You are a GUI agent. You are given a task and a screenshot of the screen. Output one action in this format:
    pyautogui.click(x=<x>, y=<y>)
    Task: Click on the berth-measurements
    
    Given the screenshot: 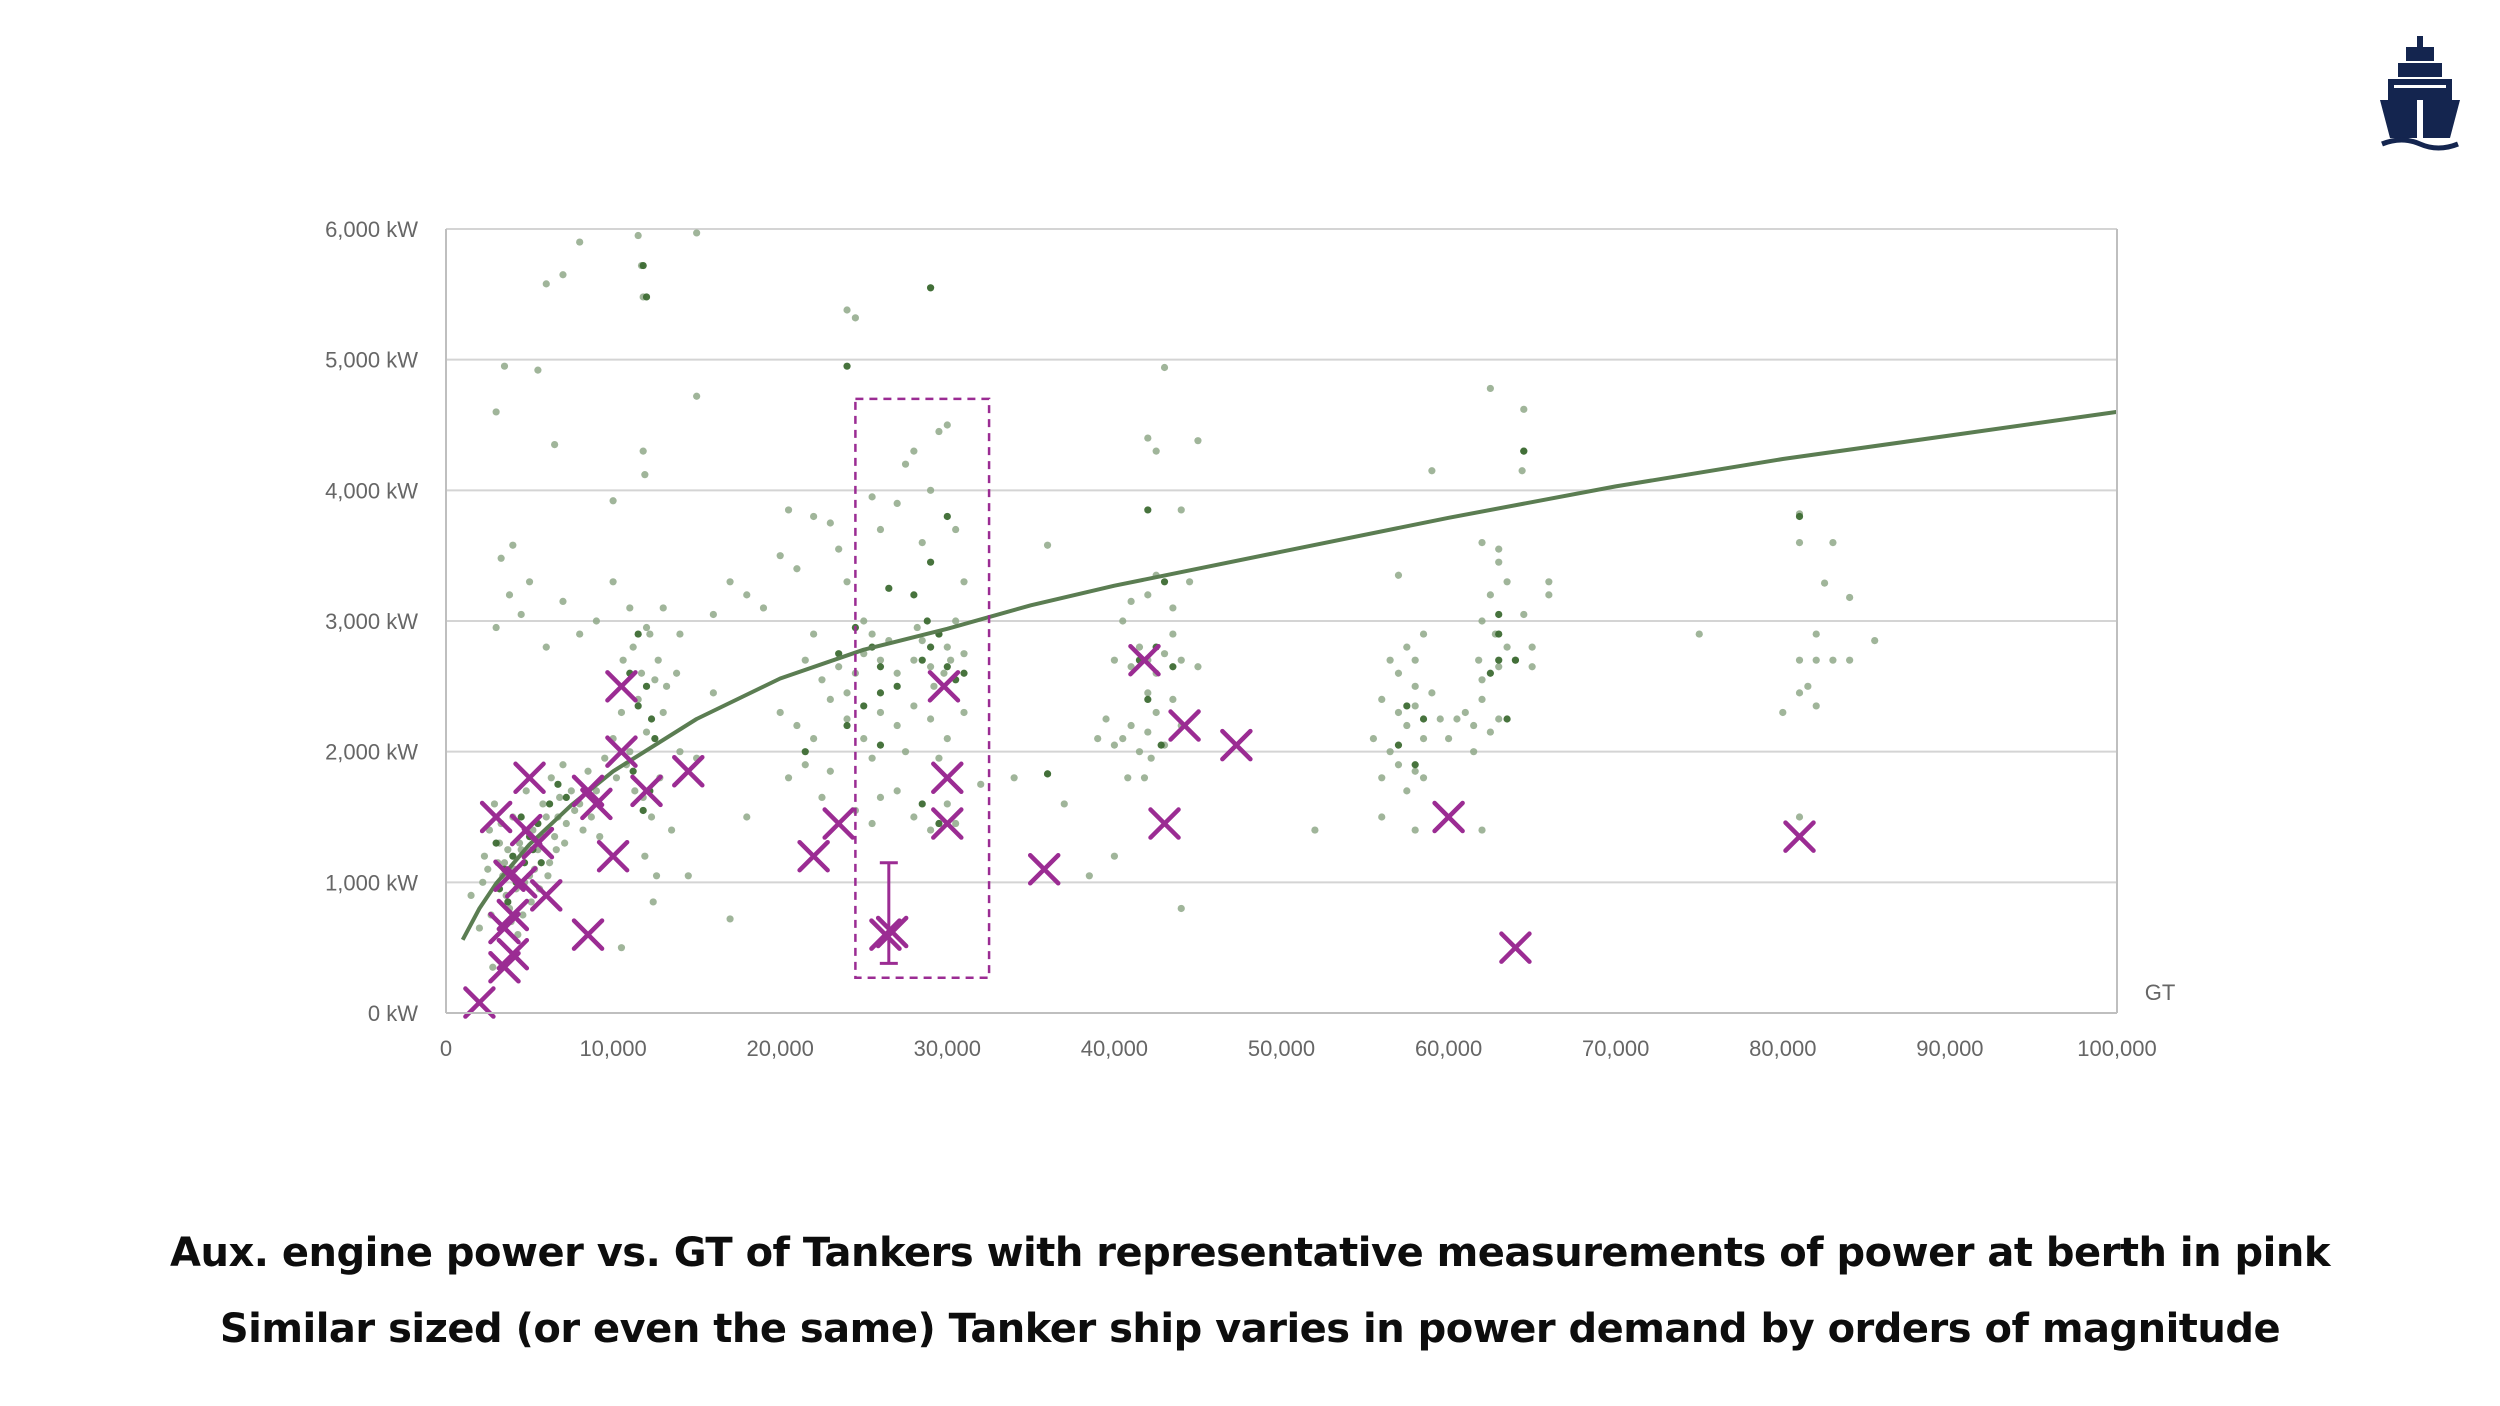 What is the action you would take?
    pyautogui.click(x=1139, y=831)
    